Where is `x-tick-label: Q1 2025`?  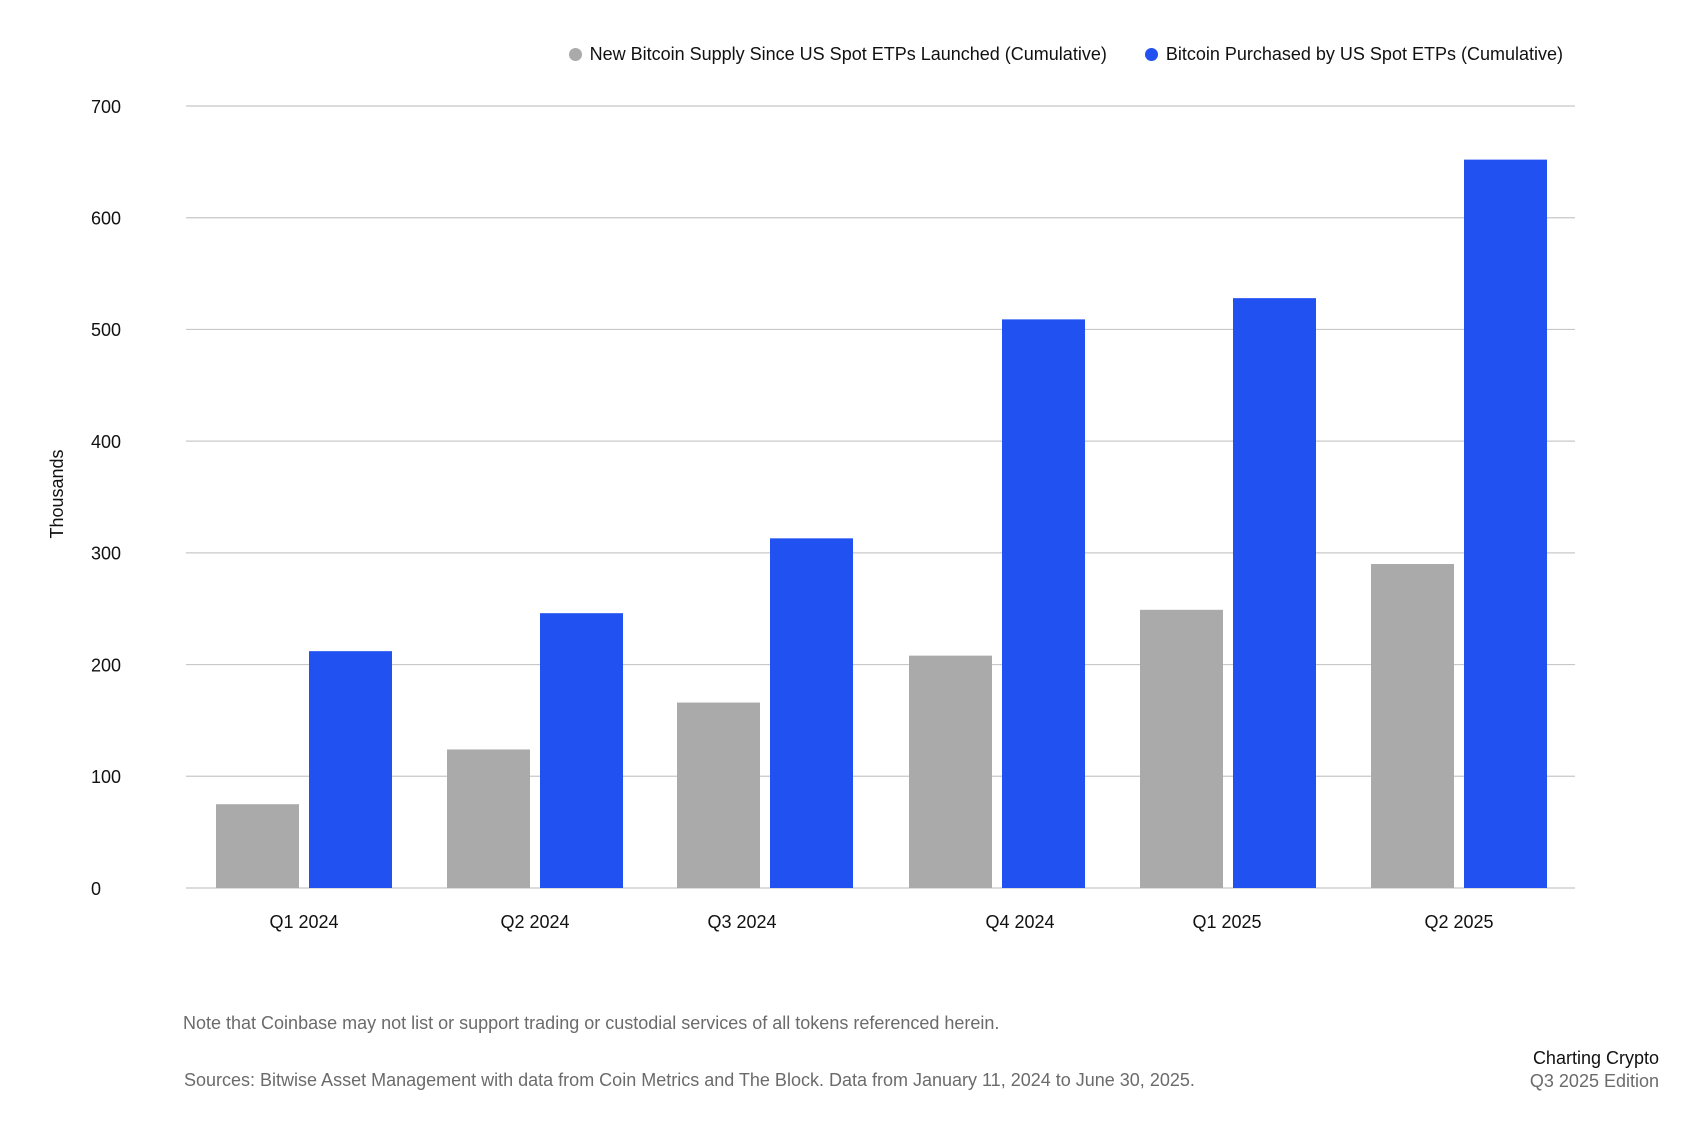 x-tick-label: Q1 2025 is located at coordinates (1226, 922).